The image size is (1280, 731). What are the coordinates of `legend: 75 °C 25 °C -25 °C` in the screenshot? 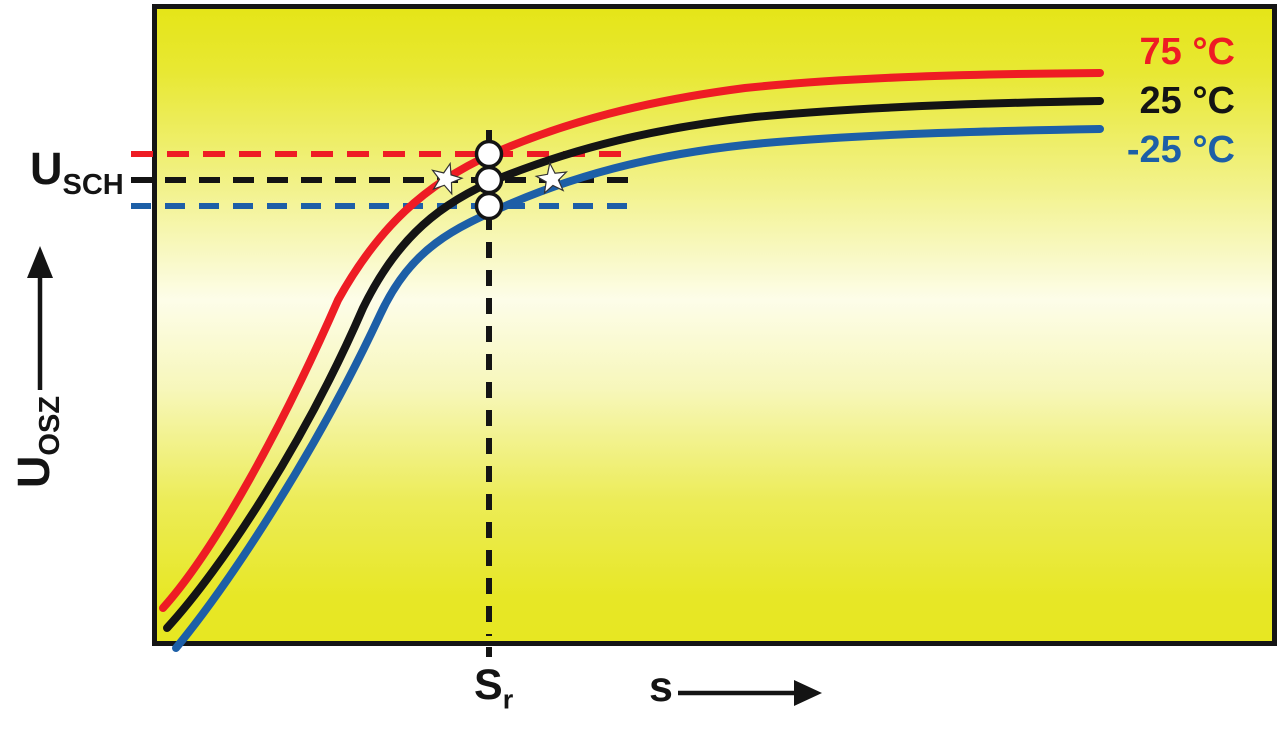 It's located at (1162, 101).